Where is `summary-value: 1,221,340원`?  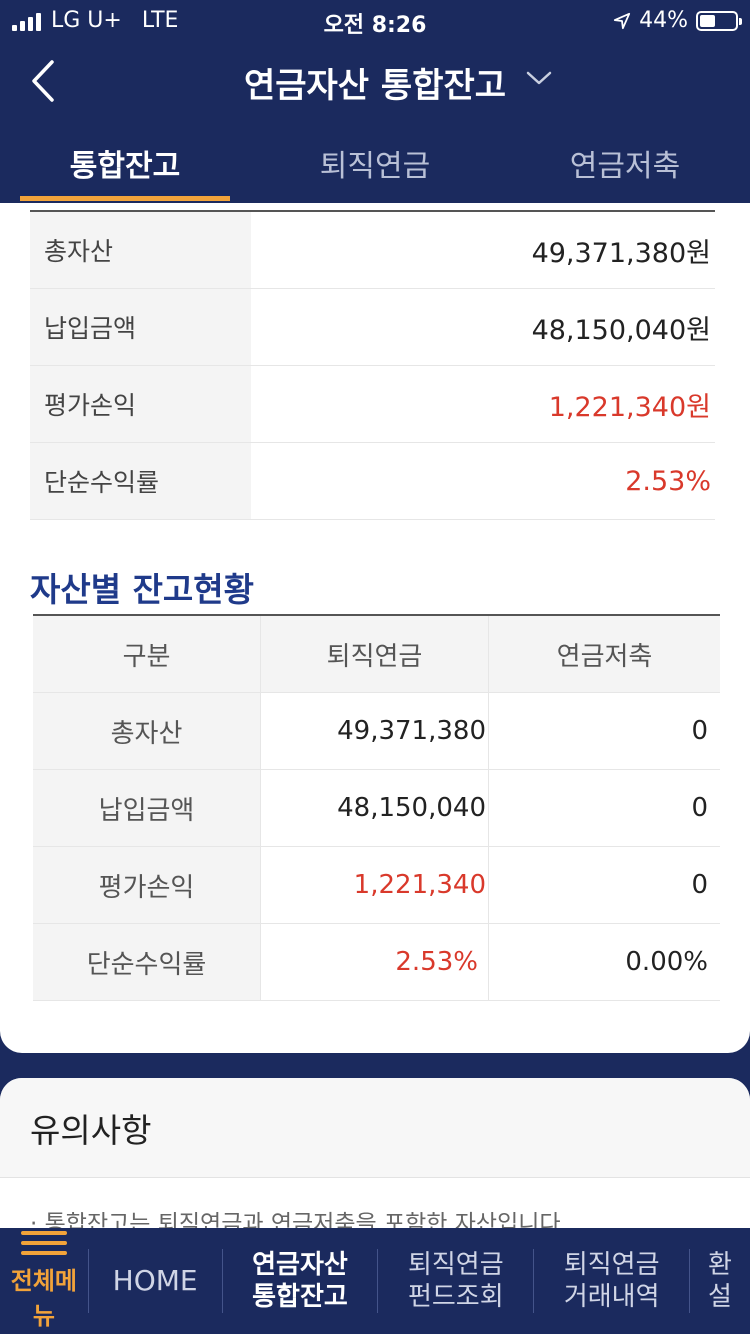
summary-value: 1,221,340원 is located at coordinates (483, 404).